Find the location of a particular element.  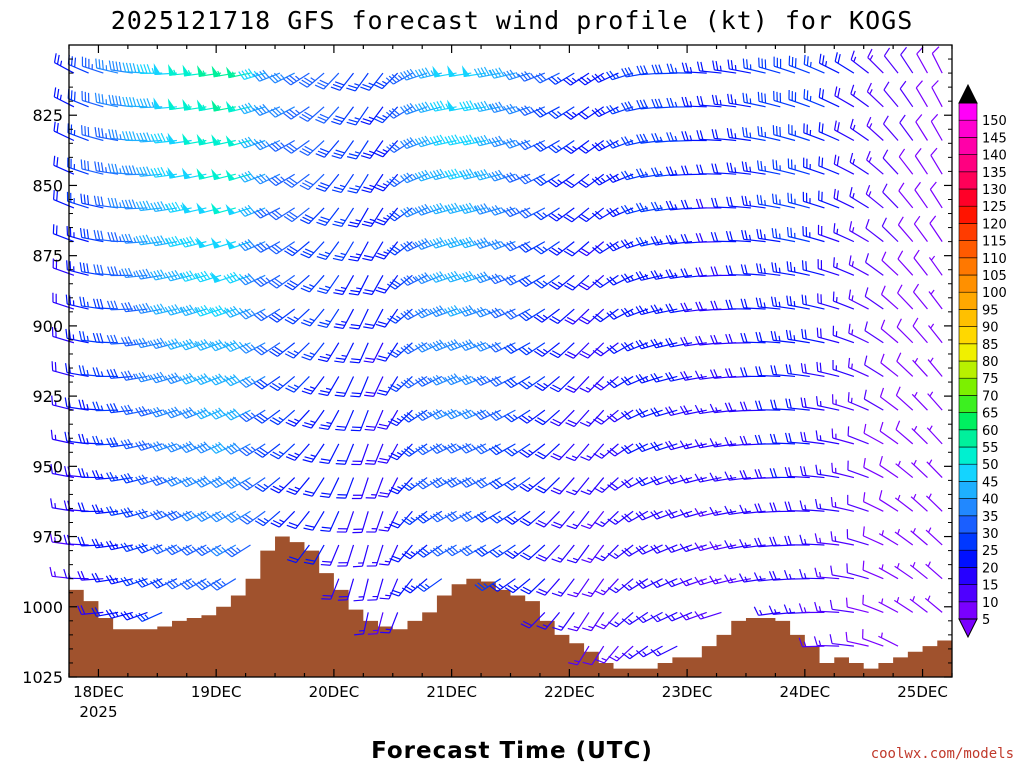

x-tick-label: 19DEC is located at coordinates (216, 692).